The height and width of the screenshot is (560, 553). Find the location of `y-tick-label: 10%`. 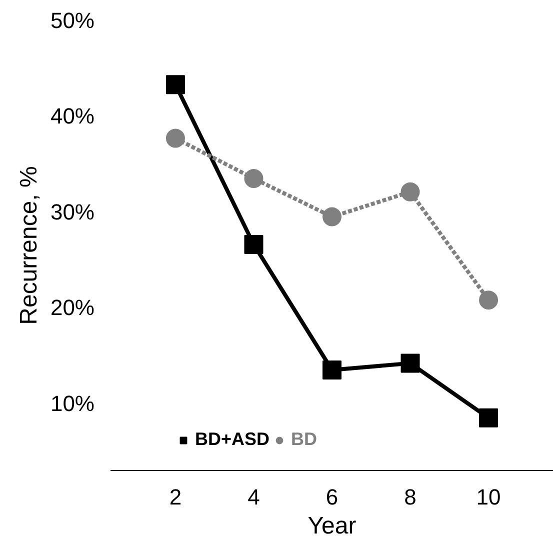

y-tick-label: 10% is located at coordinates (72, 403).